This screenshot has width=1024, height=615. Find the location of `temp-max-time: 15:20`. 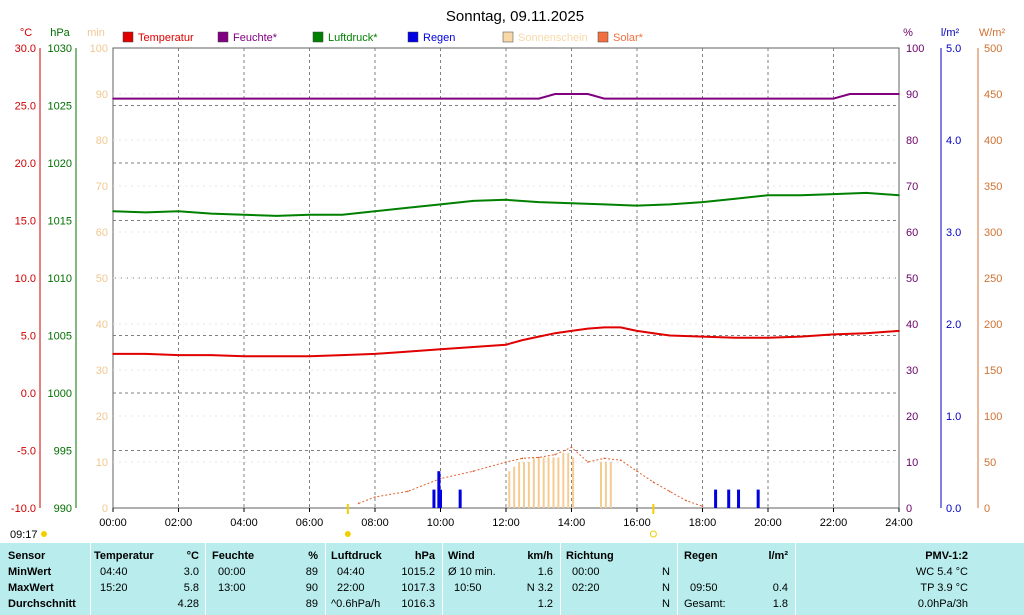

temp-max-time: 15:20 is located at coordinates (114, 588).